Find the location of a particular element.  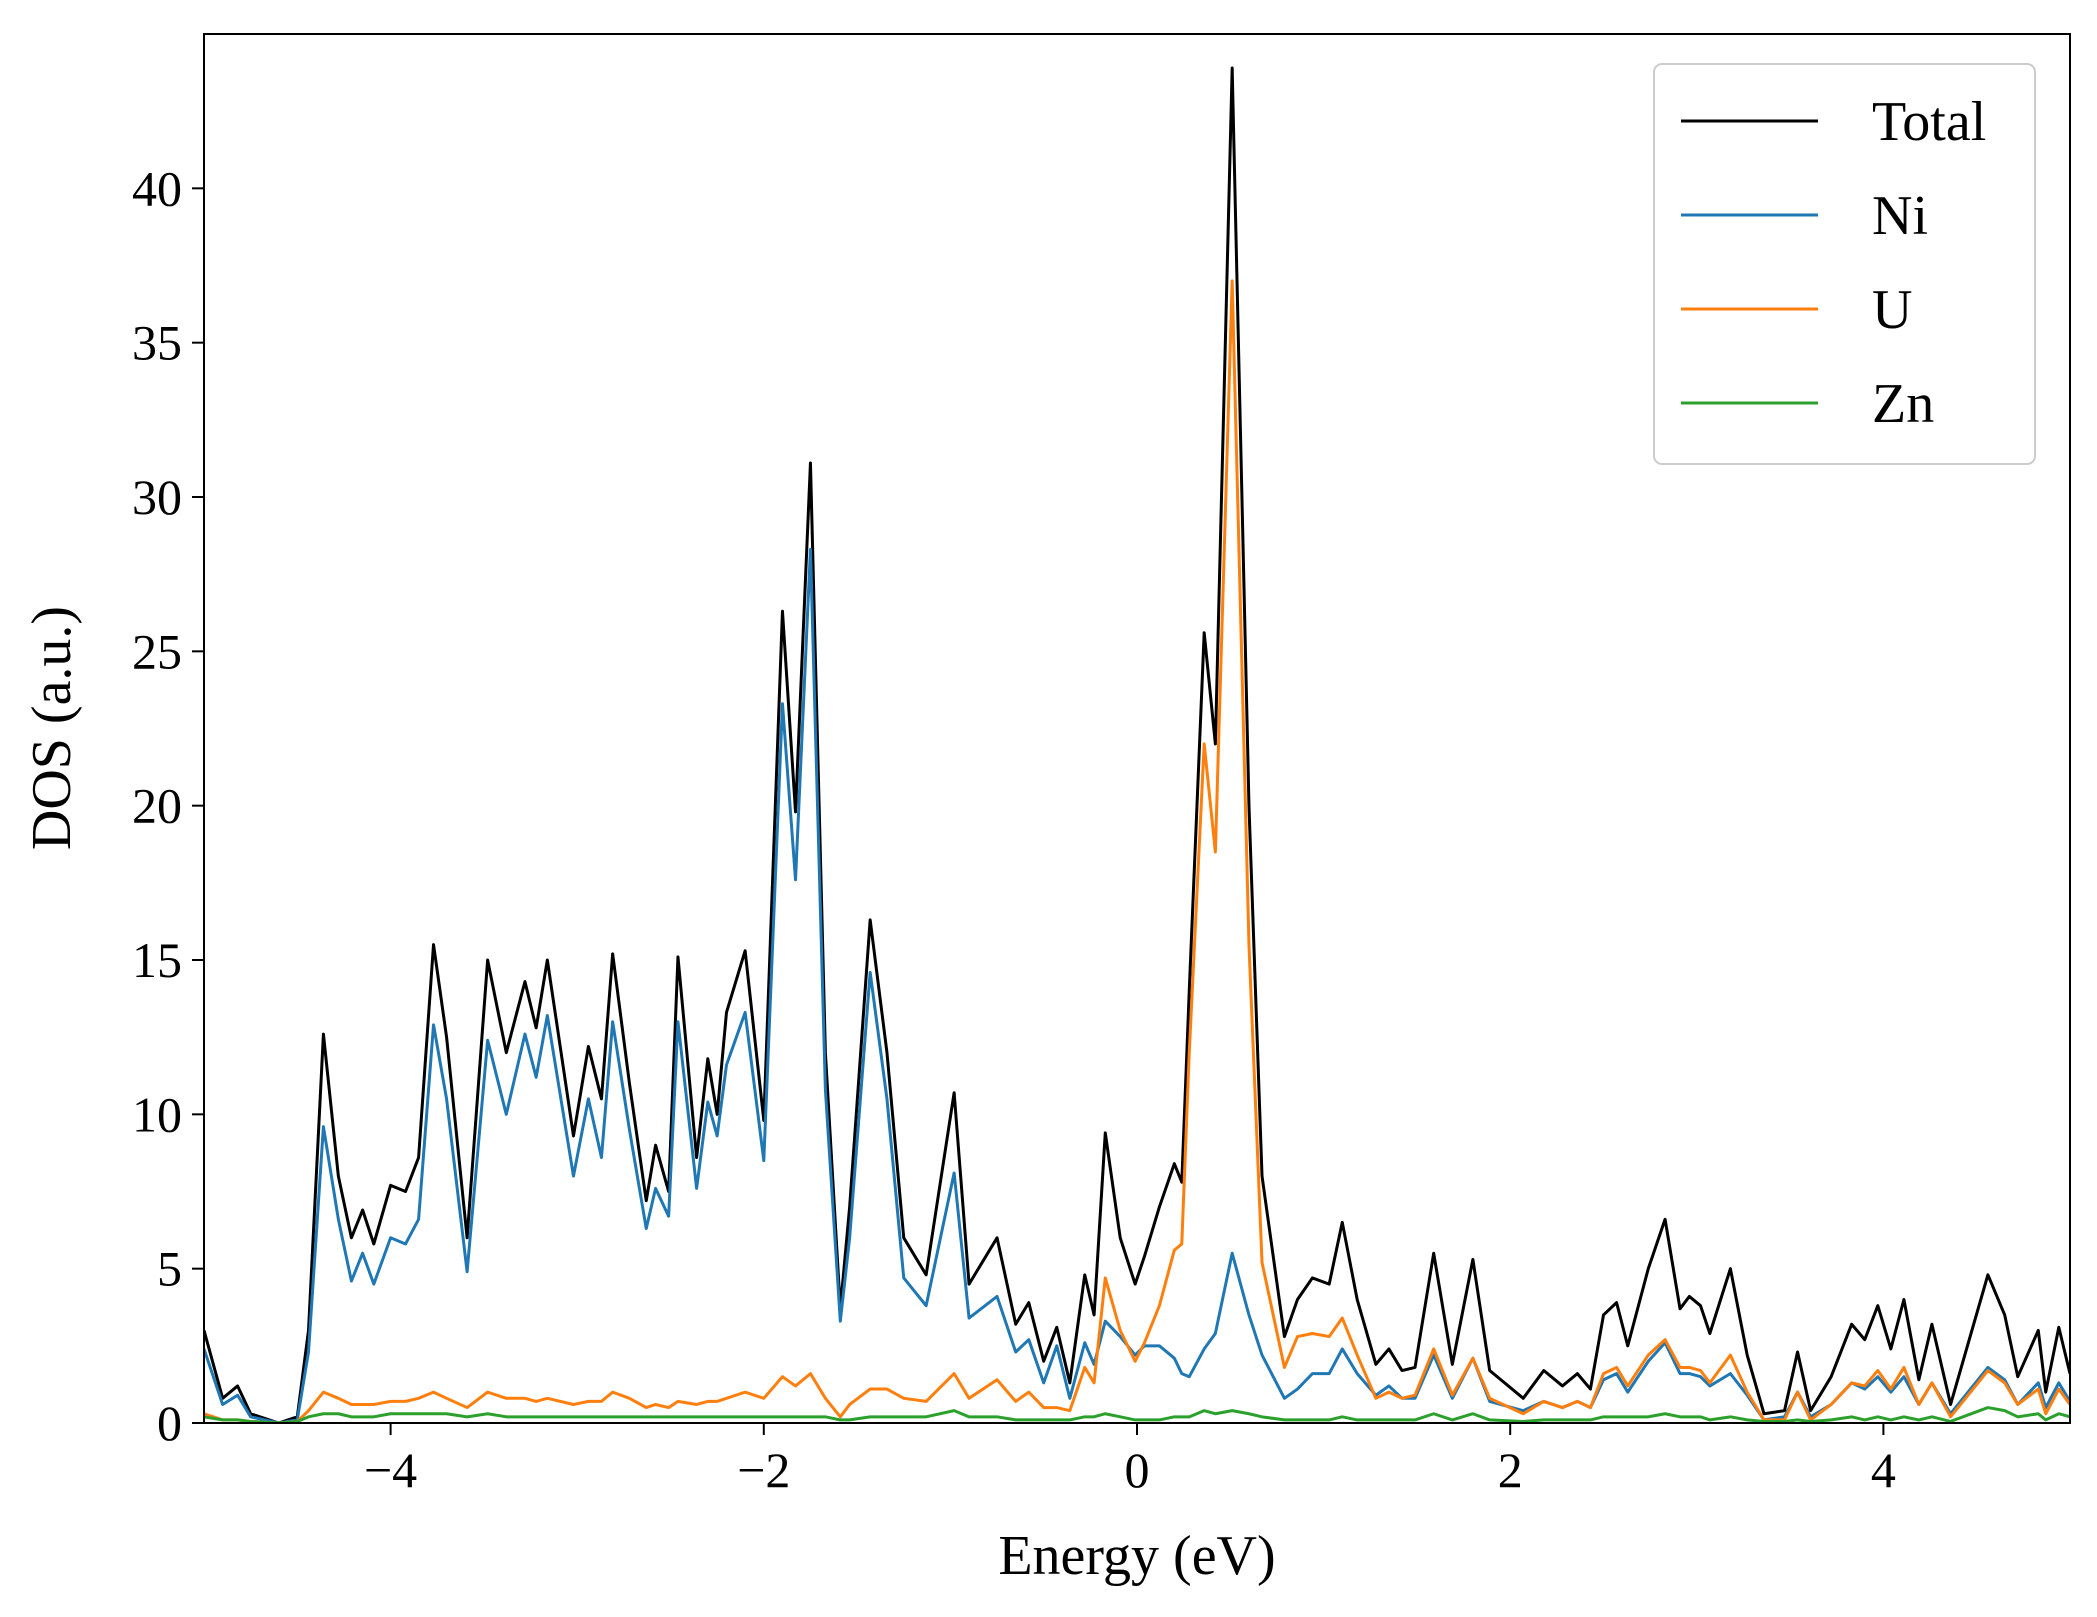

series-line is located at coordinates (1137, 1414).